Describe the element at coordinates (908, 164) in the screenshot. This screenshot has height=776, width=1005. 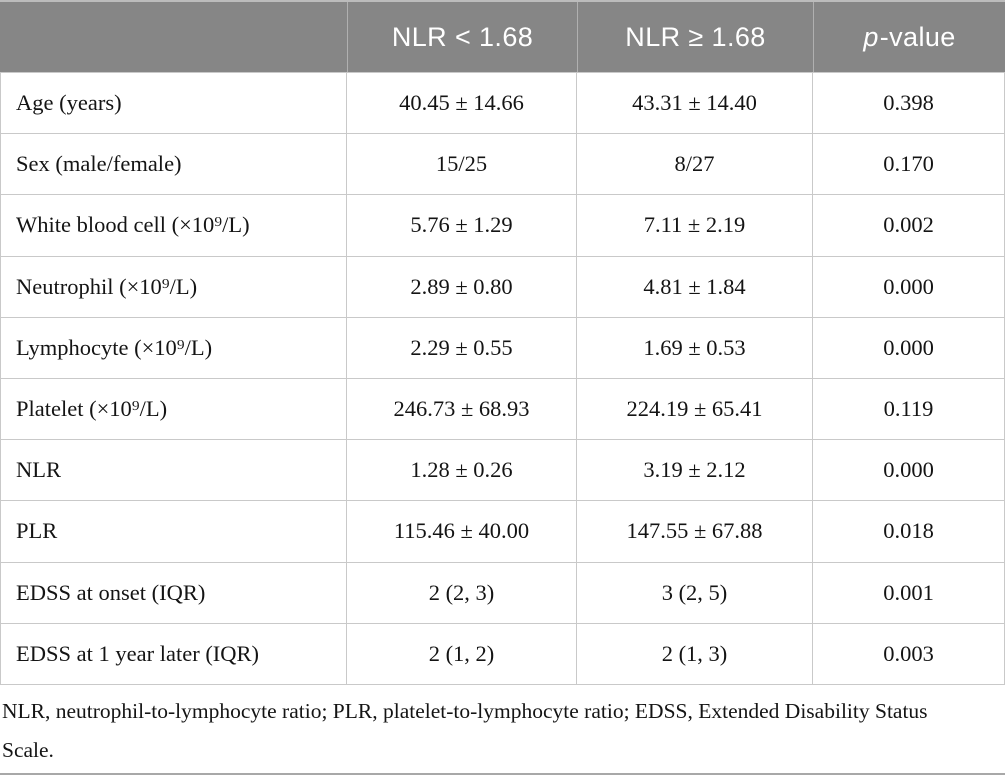
I see `value-p: 0.170` at that location.